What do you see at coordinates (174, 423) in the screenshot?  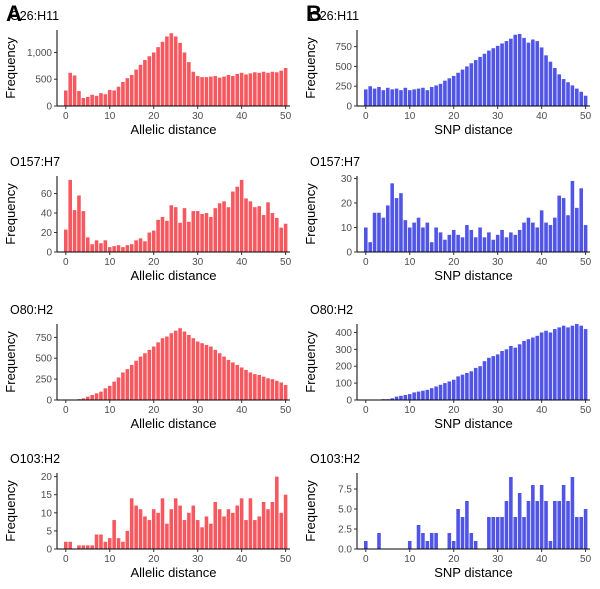 I see `x-axis-title: Allelic distance` at bounding box center [174, 423].